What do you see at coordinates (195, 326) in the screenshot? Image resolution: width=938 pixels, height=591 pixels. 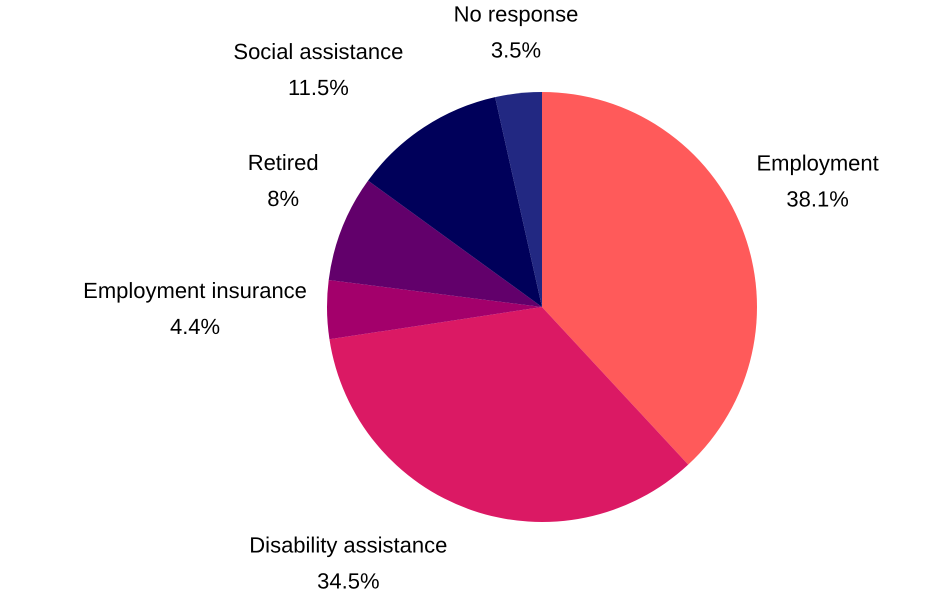 I see `data-label: 4.4%` at bounding box center [195, 326].